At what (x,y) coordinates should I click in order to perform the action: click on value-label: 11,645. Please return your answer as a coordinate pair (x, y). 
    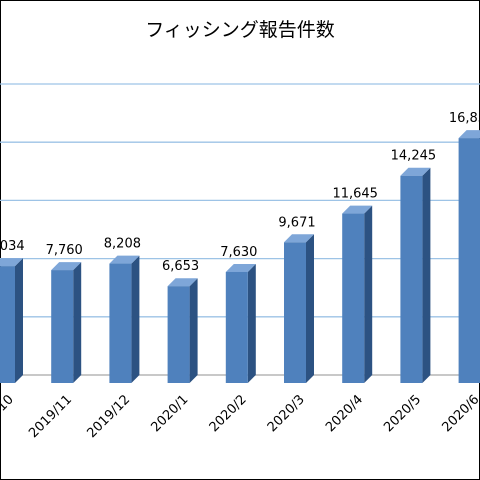
    Looking at the image, I should click on (355, 194).